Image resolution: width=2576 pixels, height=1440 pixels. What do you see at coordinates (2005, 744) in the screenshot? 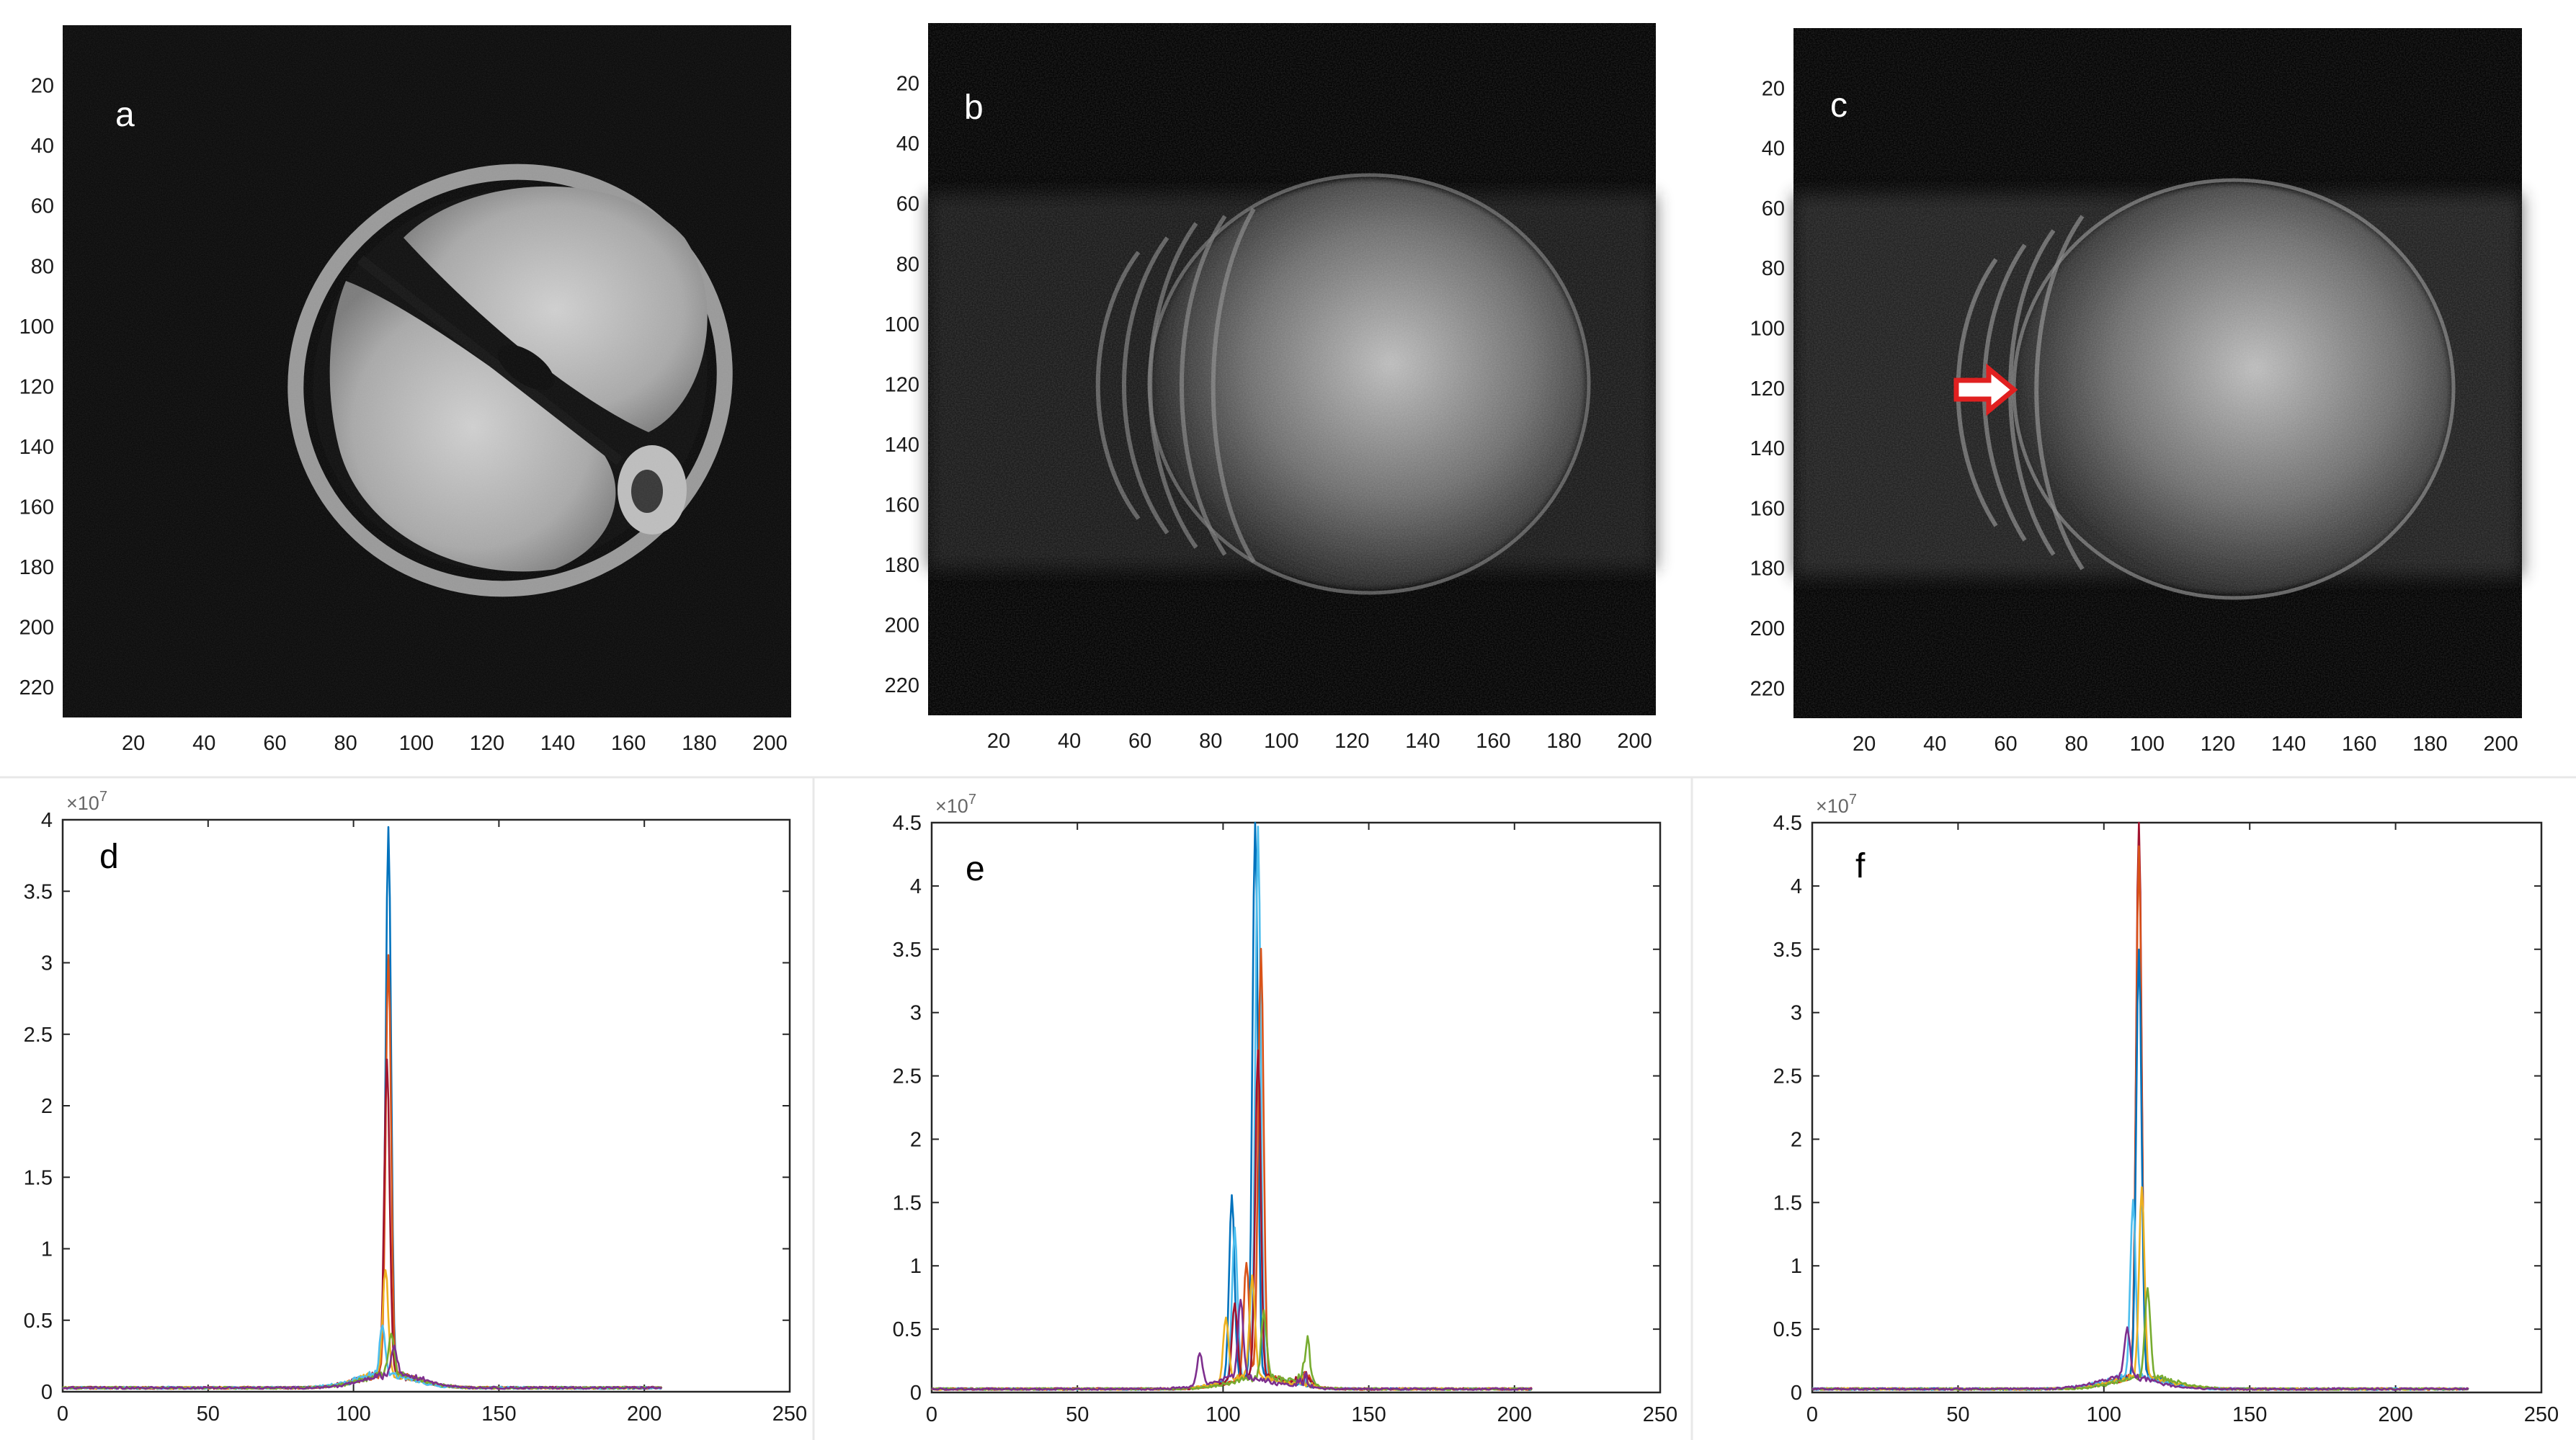
I see `x-tick-label: 60` at bounding box center [2005, 744].